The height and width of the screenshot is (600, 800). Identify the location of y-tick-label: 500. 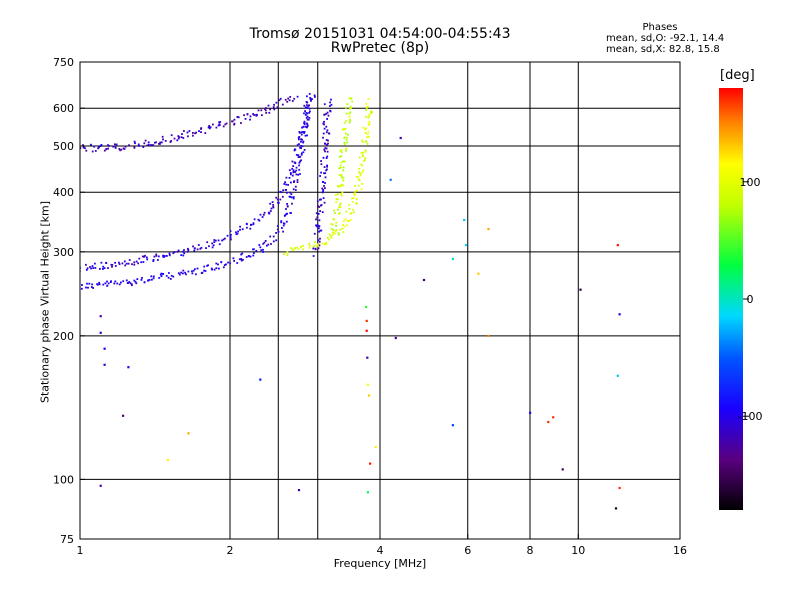
(63, 146).